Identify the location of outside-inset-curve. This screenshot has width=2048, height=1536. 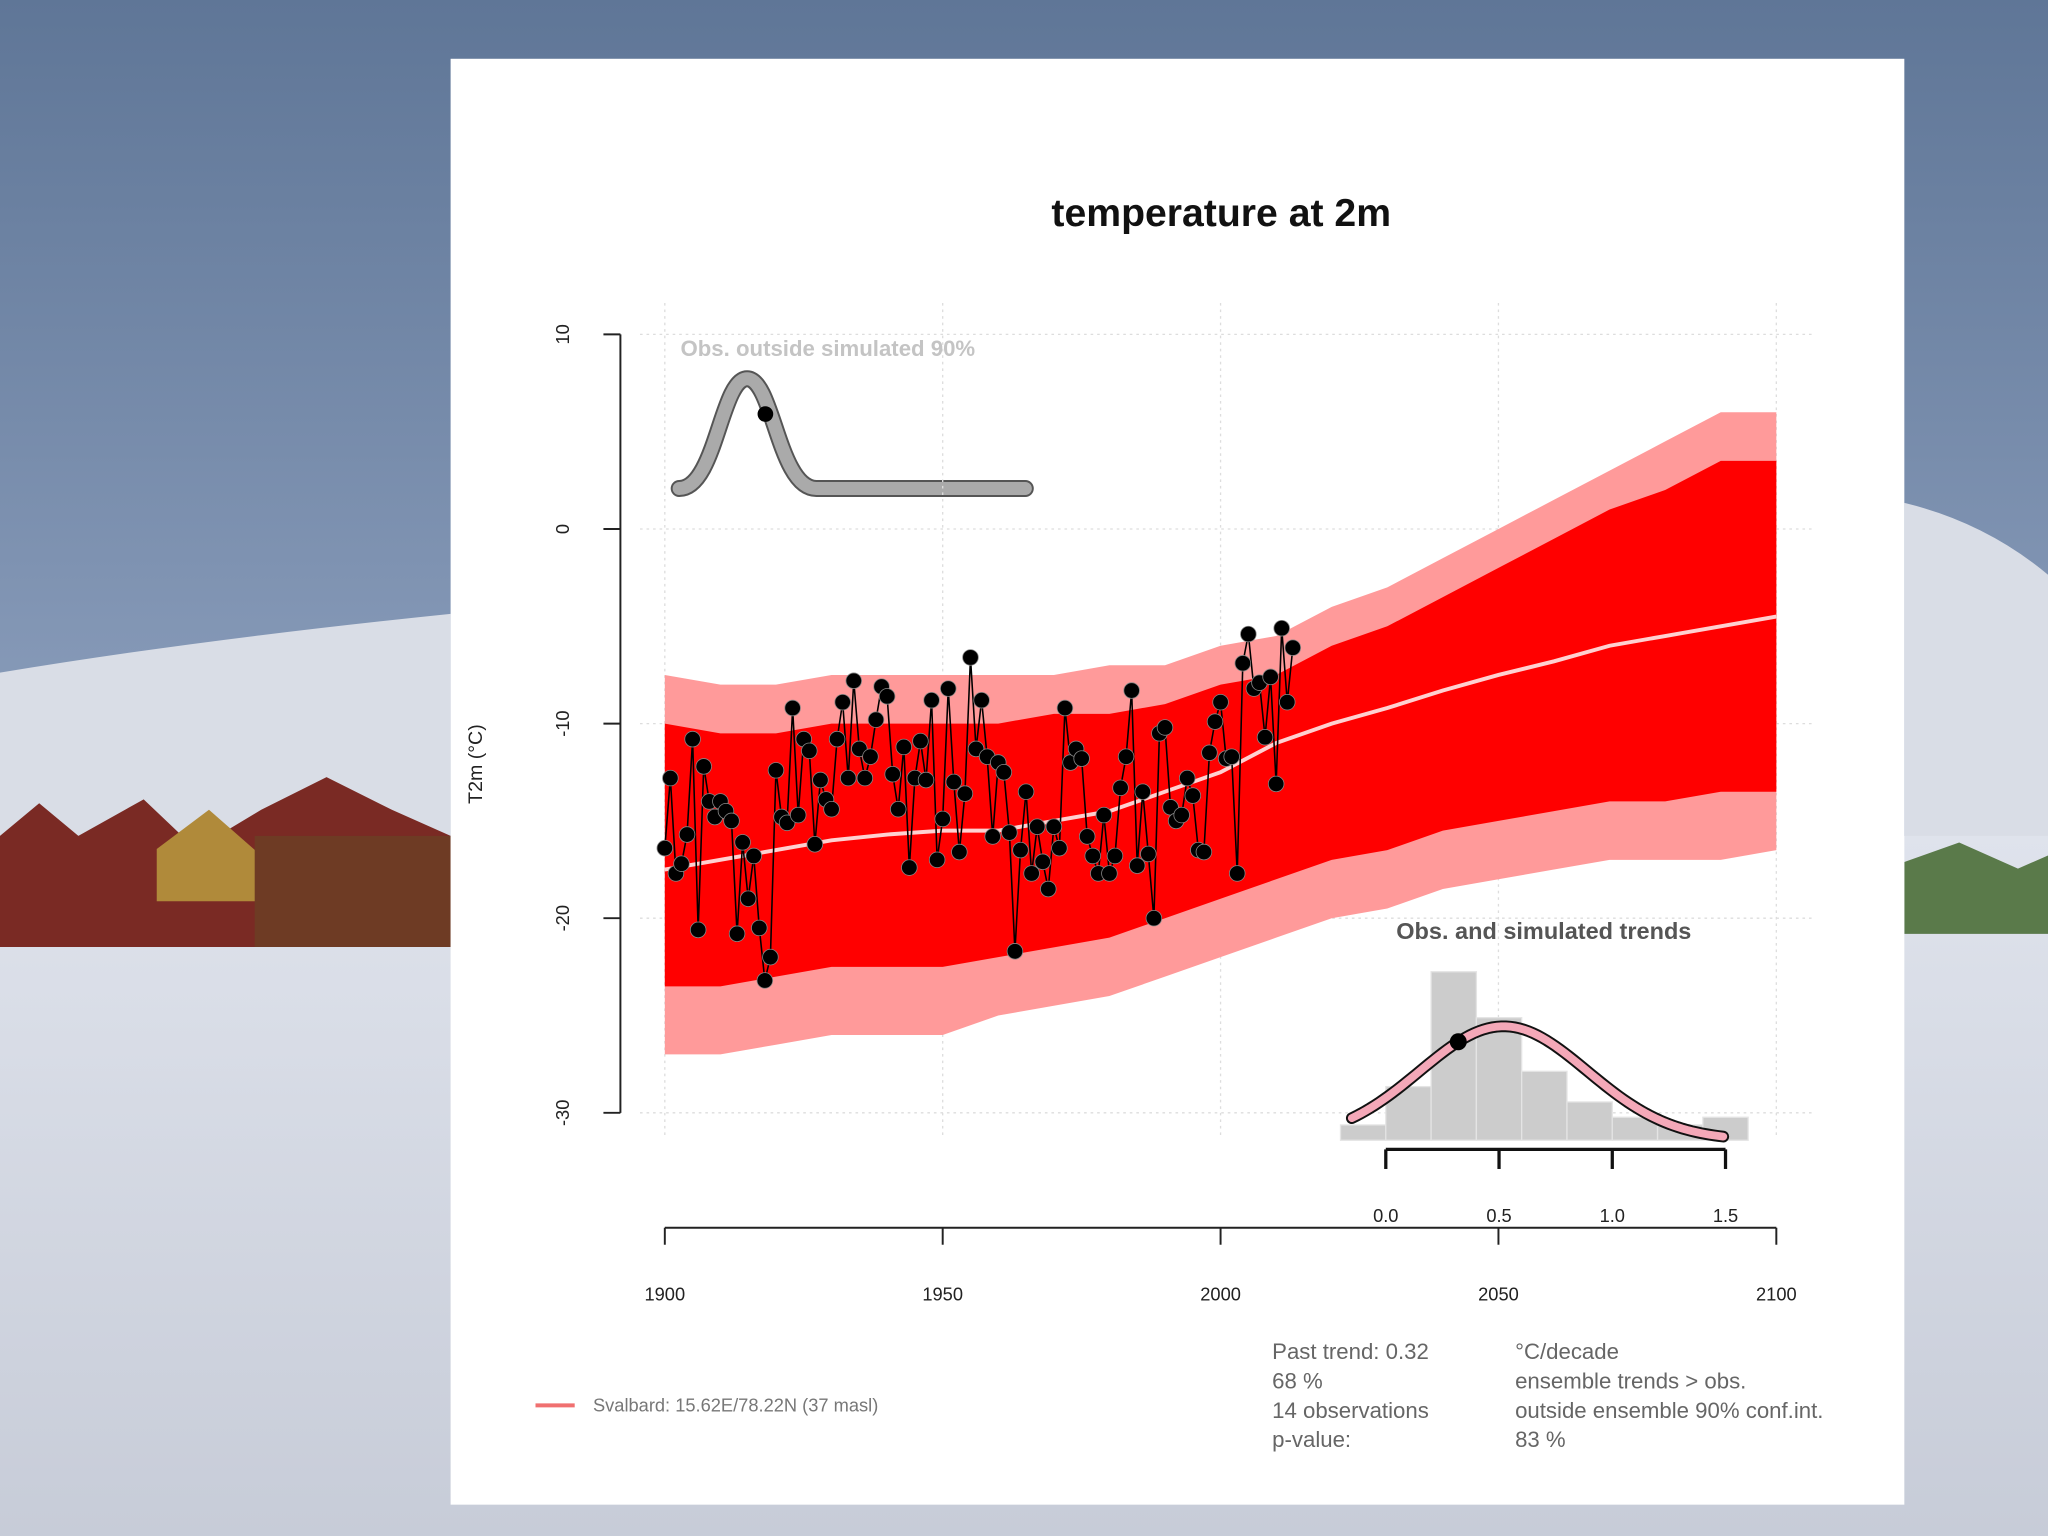
(852, 433).